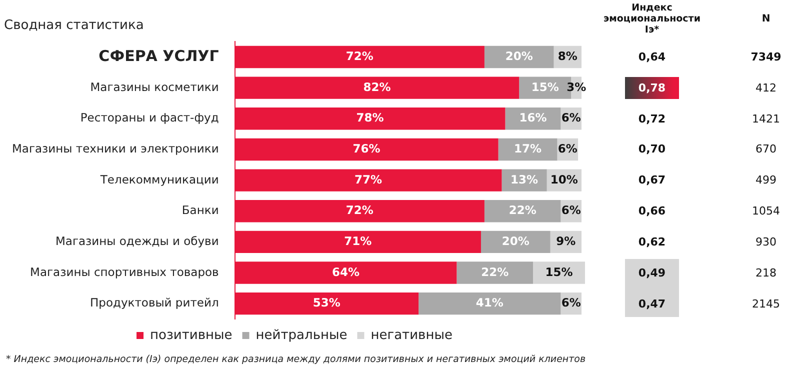 Image resolution: width=800 pixels, height=380 pixels. Describe the element at coordinates (566, 241) in the screenshot. I see `data-label: 9%` at that location.